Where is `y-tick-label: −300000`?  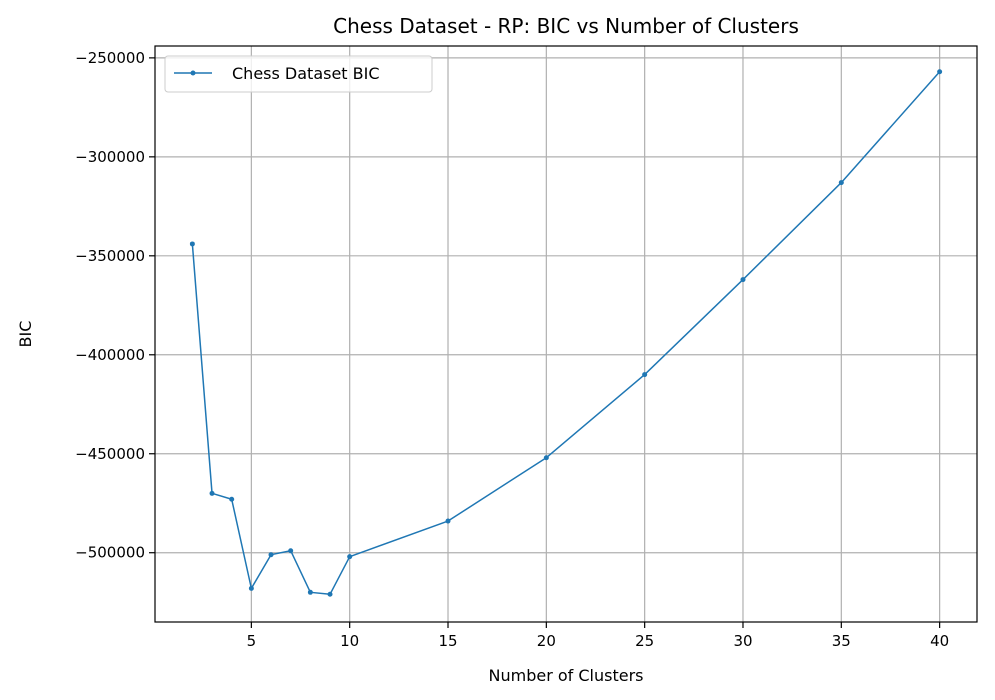
y-tick-label: −300000 is located at coordinates (110, 157).